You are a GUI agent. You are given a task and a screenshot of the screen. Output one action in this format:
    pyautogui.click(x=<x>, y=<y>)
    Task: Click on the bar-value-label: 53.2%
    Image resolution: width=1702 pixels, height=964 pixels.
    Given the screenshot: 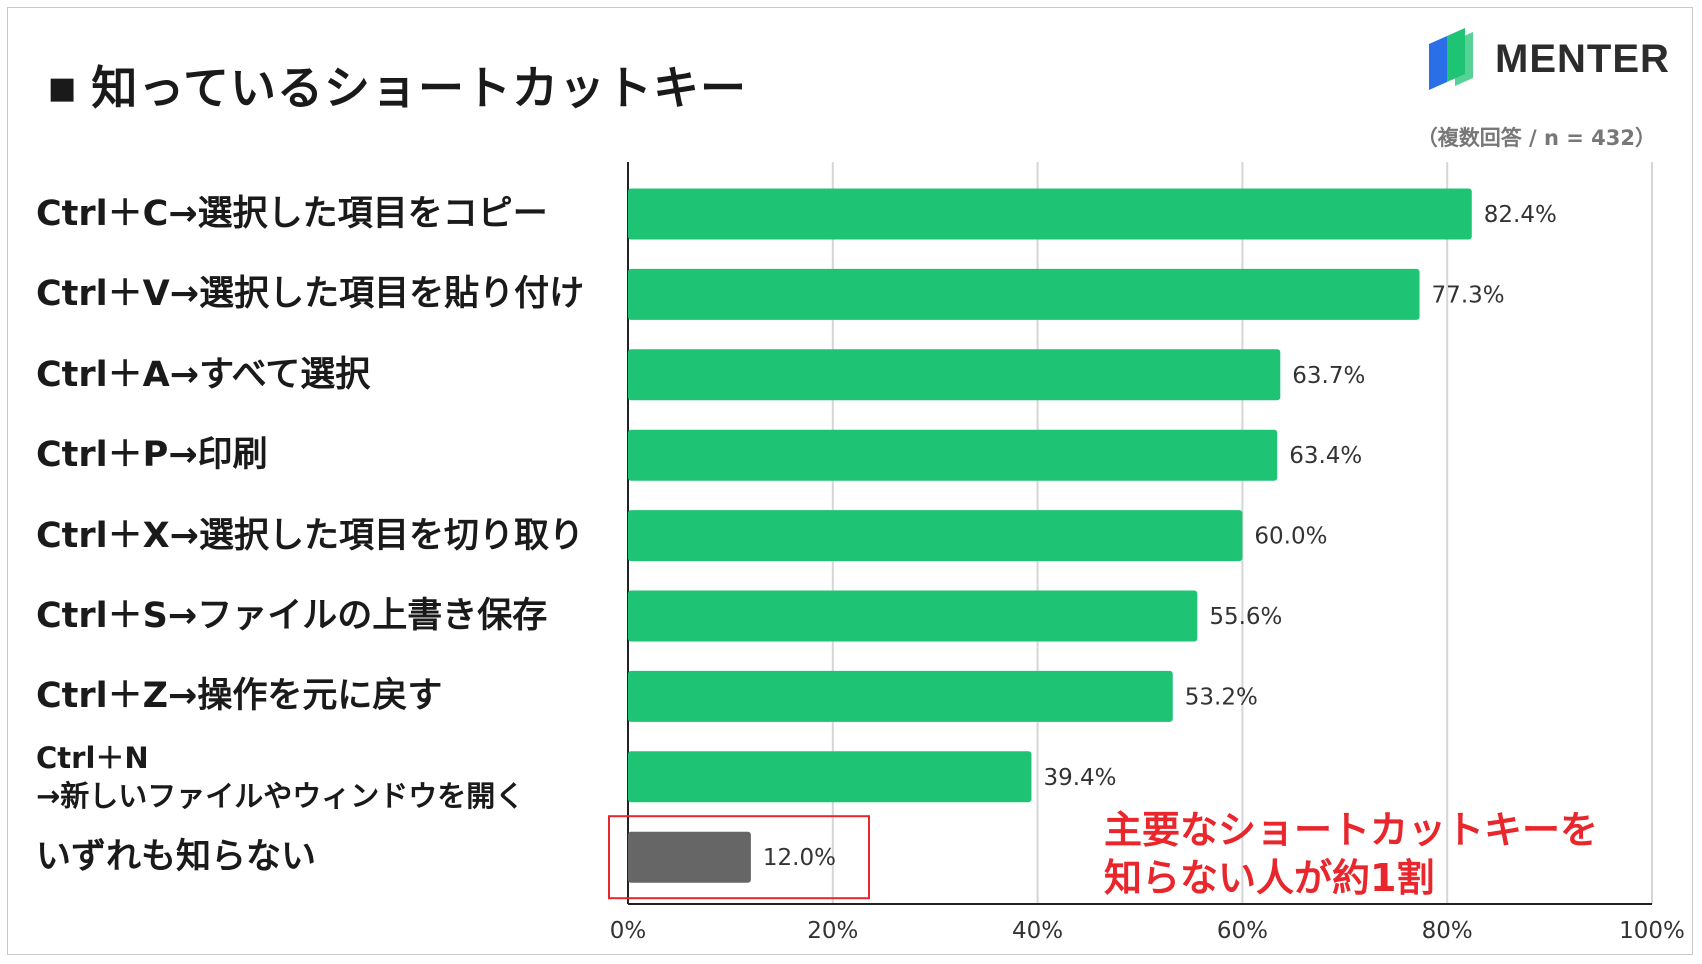 What is the action you would take?
    pyautogui.click(x=1221, y=697)
    